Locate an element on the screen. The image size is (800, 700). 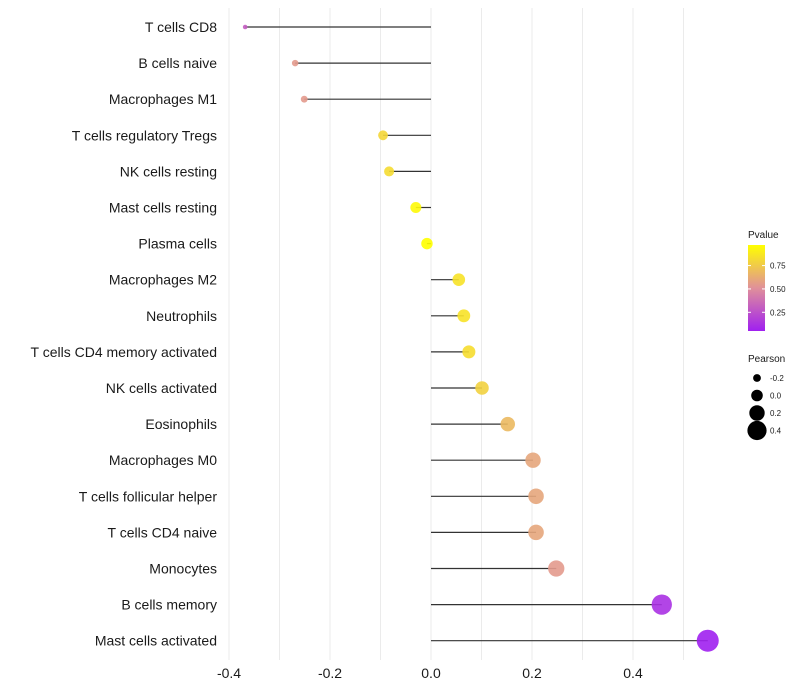
y-tick-label: NK cells resting is located at coordinates (168, 171).